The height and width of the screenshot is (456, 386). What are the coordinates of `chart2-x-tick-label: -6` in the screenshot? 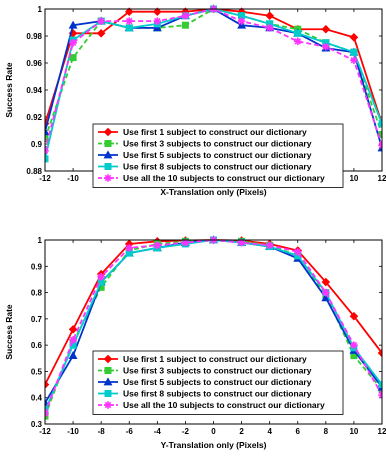 It's located at (130, 431).